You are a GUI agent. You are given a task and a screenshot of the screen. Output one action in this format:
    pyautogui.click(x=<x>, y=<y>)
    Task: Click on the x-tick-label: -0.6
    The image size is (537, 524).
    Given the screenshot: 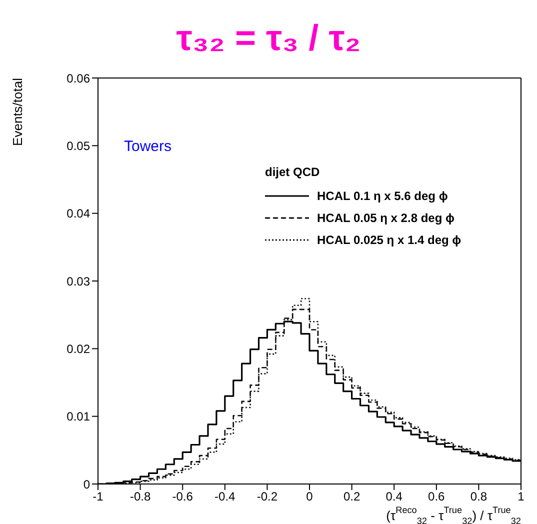 What is the action you would take?
    pyautogui.click(x=183, y=497)
    